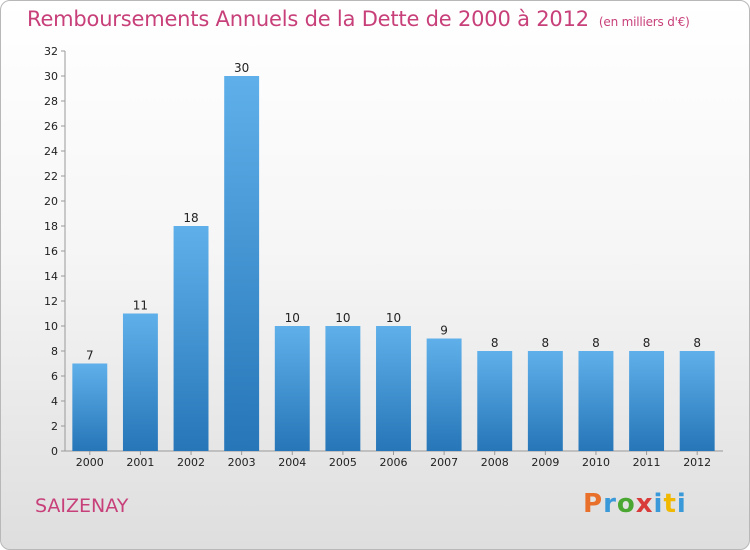  Describe the element at coordinates (644, 504) in the screenshot. I see `logo-letter: x` at that location.